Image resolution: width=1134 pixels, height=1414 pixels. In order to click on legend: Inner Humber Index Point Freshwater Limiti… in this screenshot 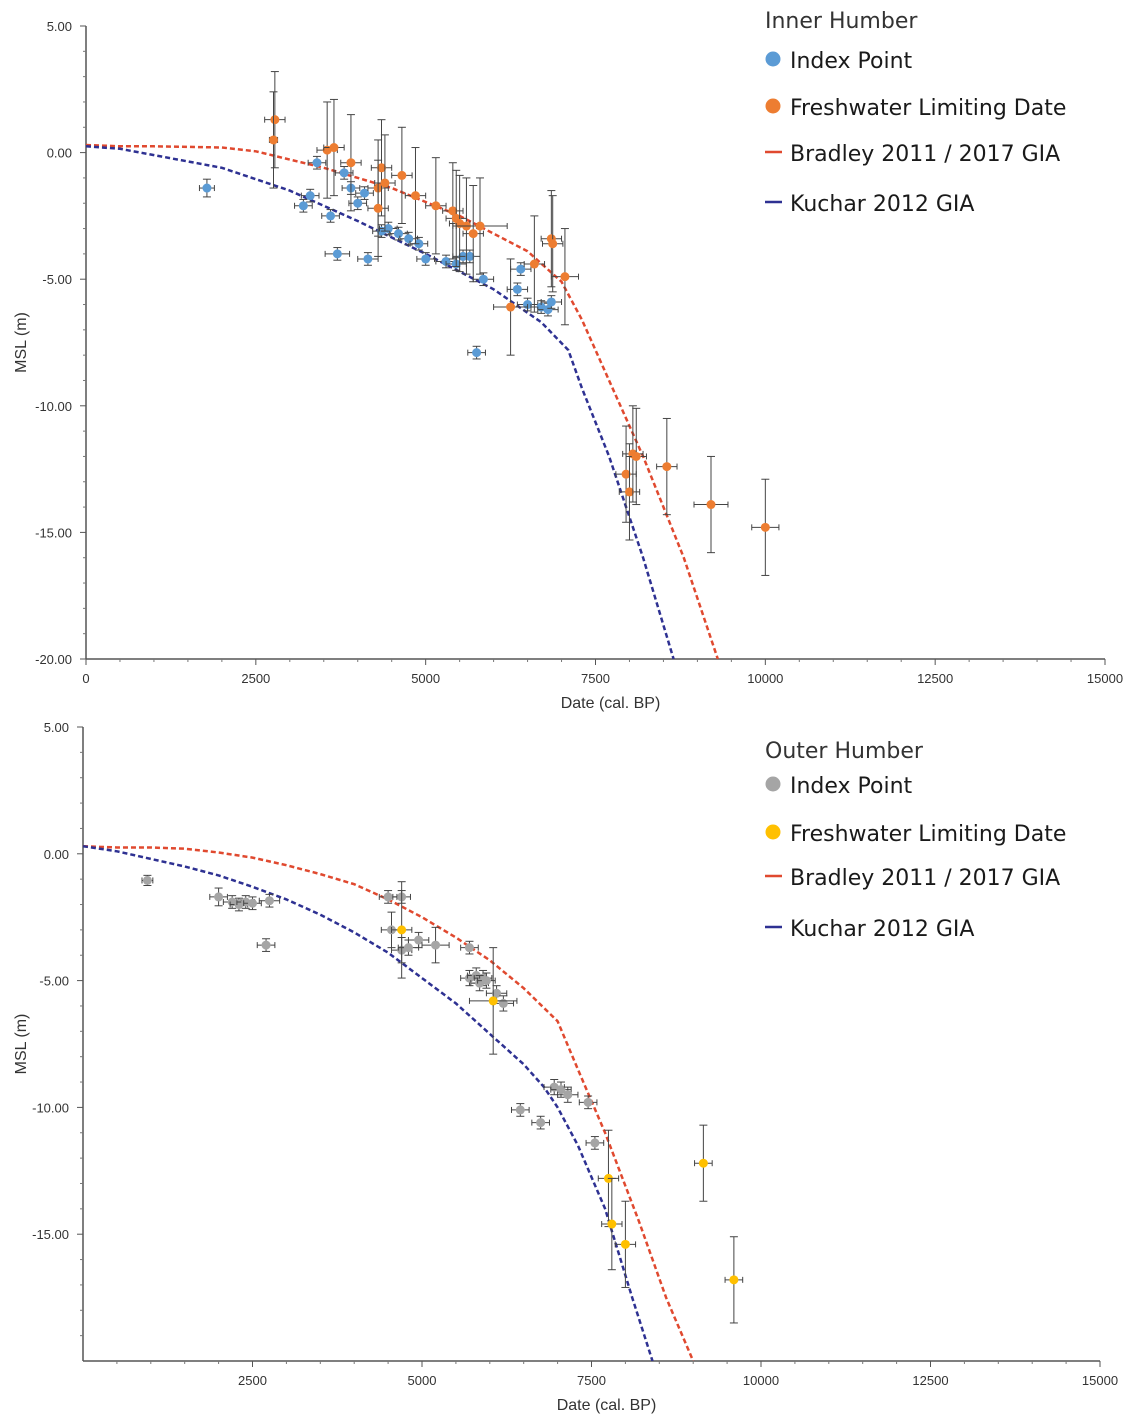, I will do `click(915, 113)`.